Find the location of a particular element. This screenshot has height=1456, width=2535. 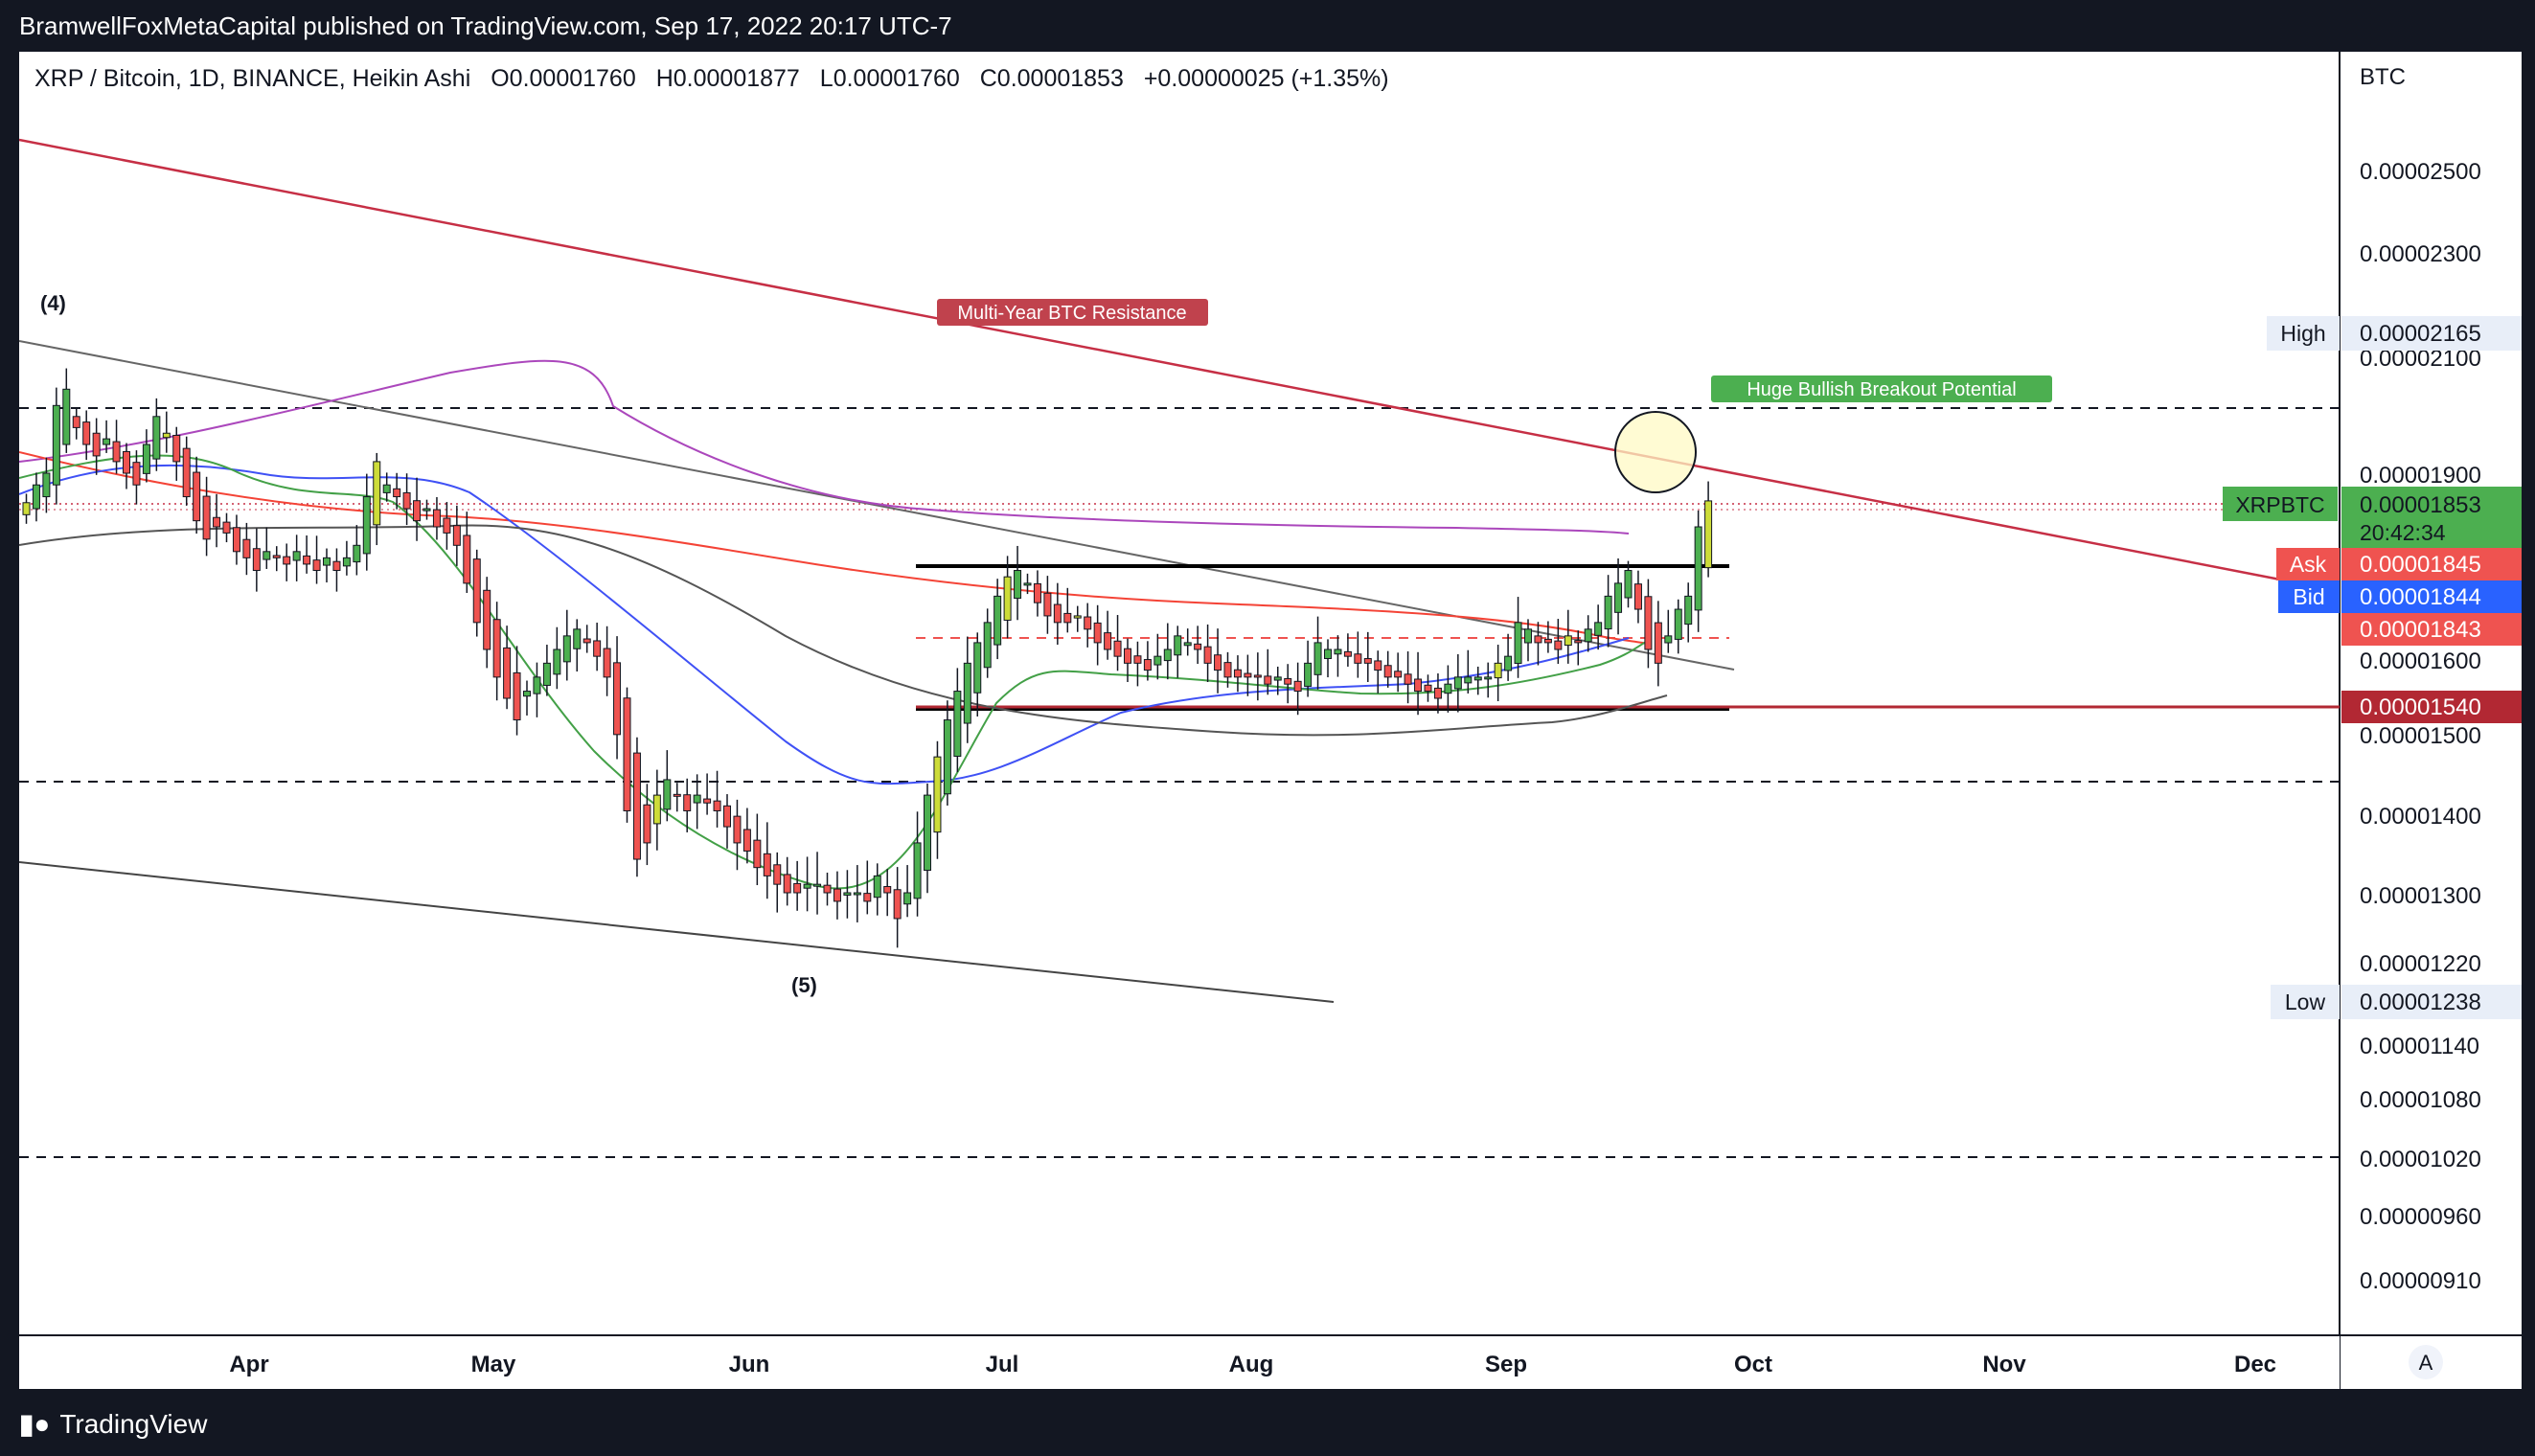

auto-scale-button is located at coordinates (2426, 1362).